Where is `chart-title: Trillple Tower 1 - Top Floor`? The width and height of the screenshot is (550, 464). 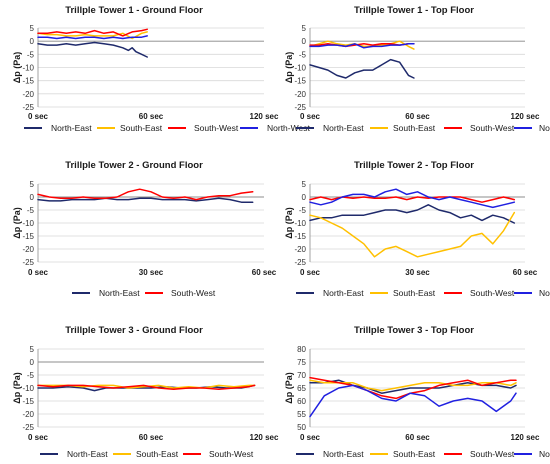
chart-title: Trillple Tower 1 - Top Floor is located at coordinates (414, 10).